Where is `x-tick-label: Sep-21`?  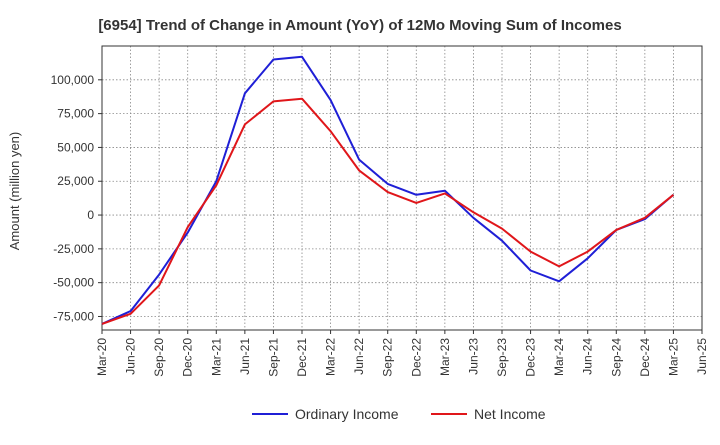 x-tick-label: Sep-21 is located at coordinates (273, 357).